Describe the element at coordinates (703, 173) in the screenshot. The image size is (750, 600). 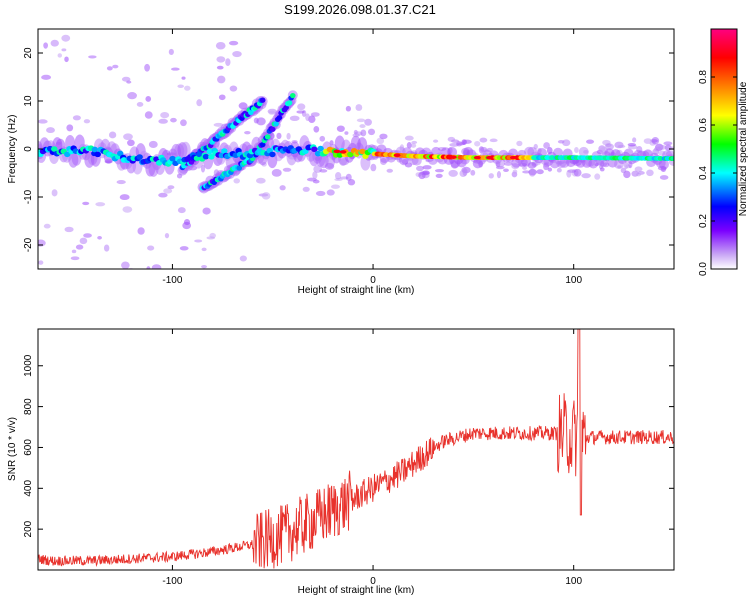
I see `colorbar-tick-label: 0.4` at that location.